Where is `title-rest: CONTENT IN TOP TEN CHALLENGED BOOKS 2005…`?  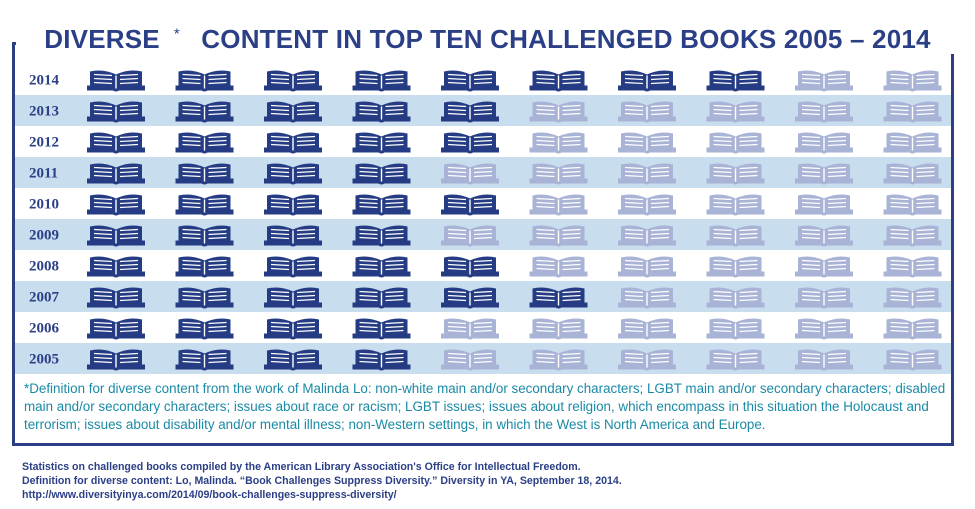 title-rest: CONTENT IN TOP TEN CHALLENGED BOOKS 2005… is located at coordinates (562, 39).